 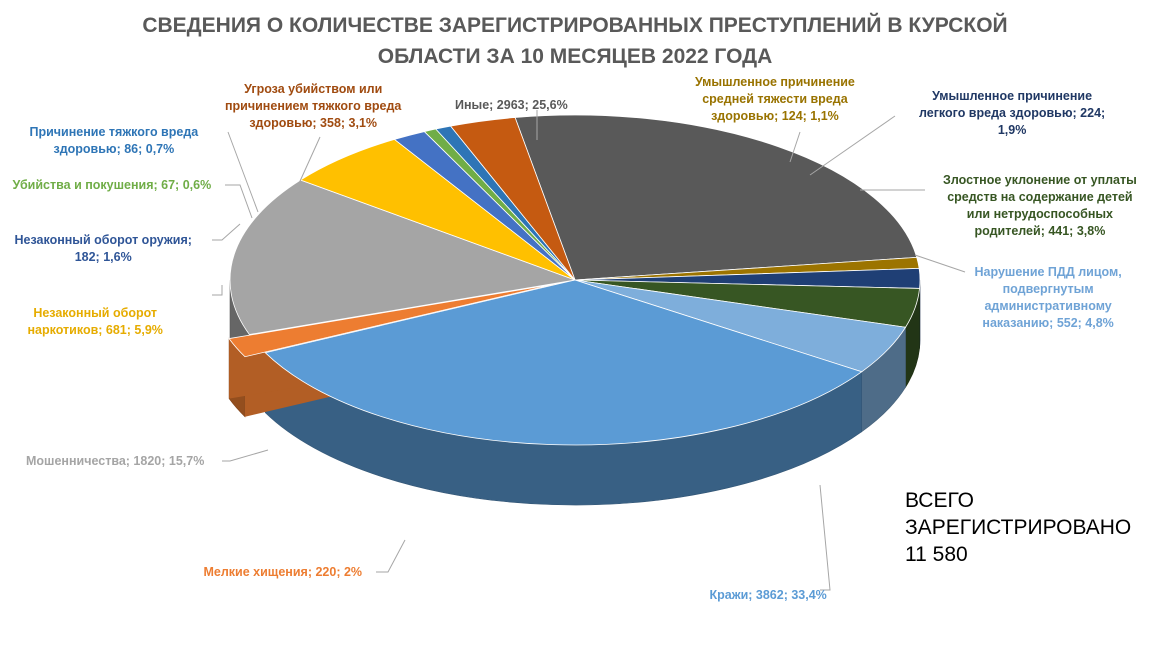 I want to click on data-label-кражи: Кражи; 3862; 33,4%, so click(x=768, y=595).